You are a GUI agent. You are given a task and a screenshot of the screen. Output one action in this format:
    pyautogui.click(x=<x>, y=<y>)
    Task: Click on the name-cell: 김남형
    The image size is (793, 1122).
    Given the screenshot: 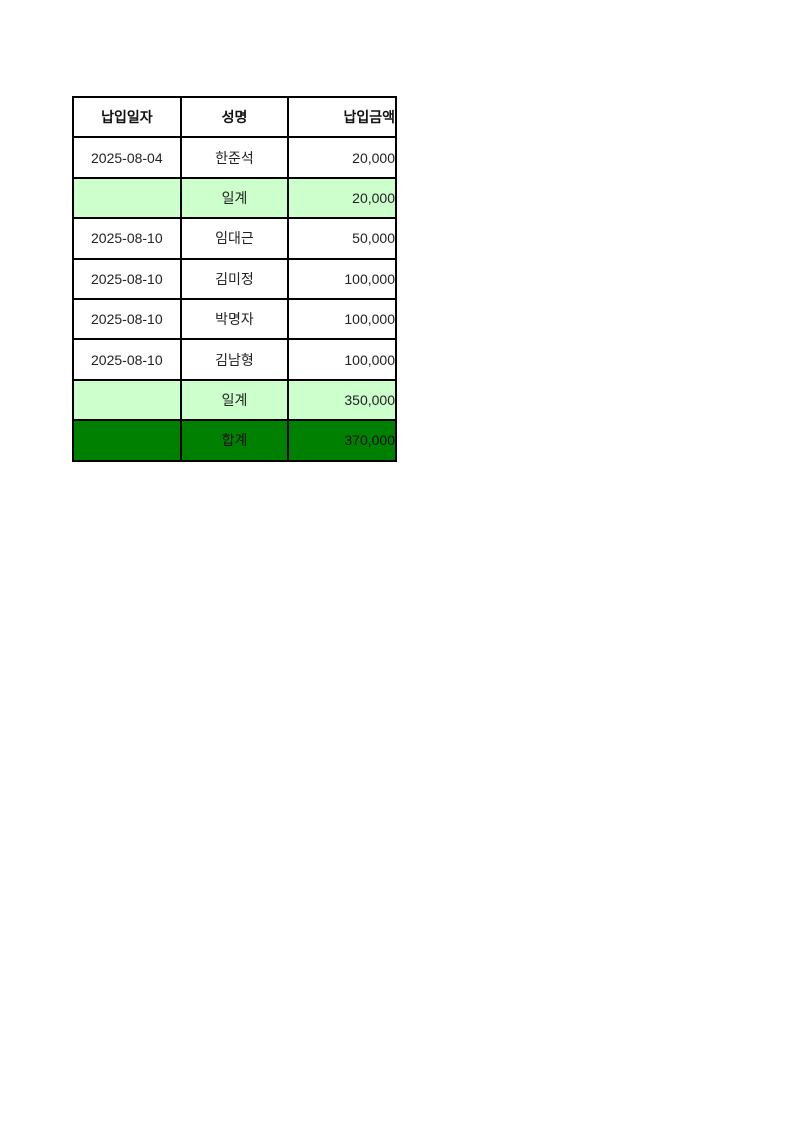 What is the action you would take?
    pyautogui.click(x=234, y=359)
    